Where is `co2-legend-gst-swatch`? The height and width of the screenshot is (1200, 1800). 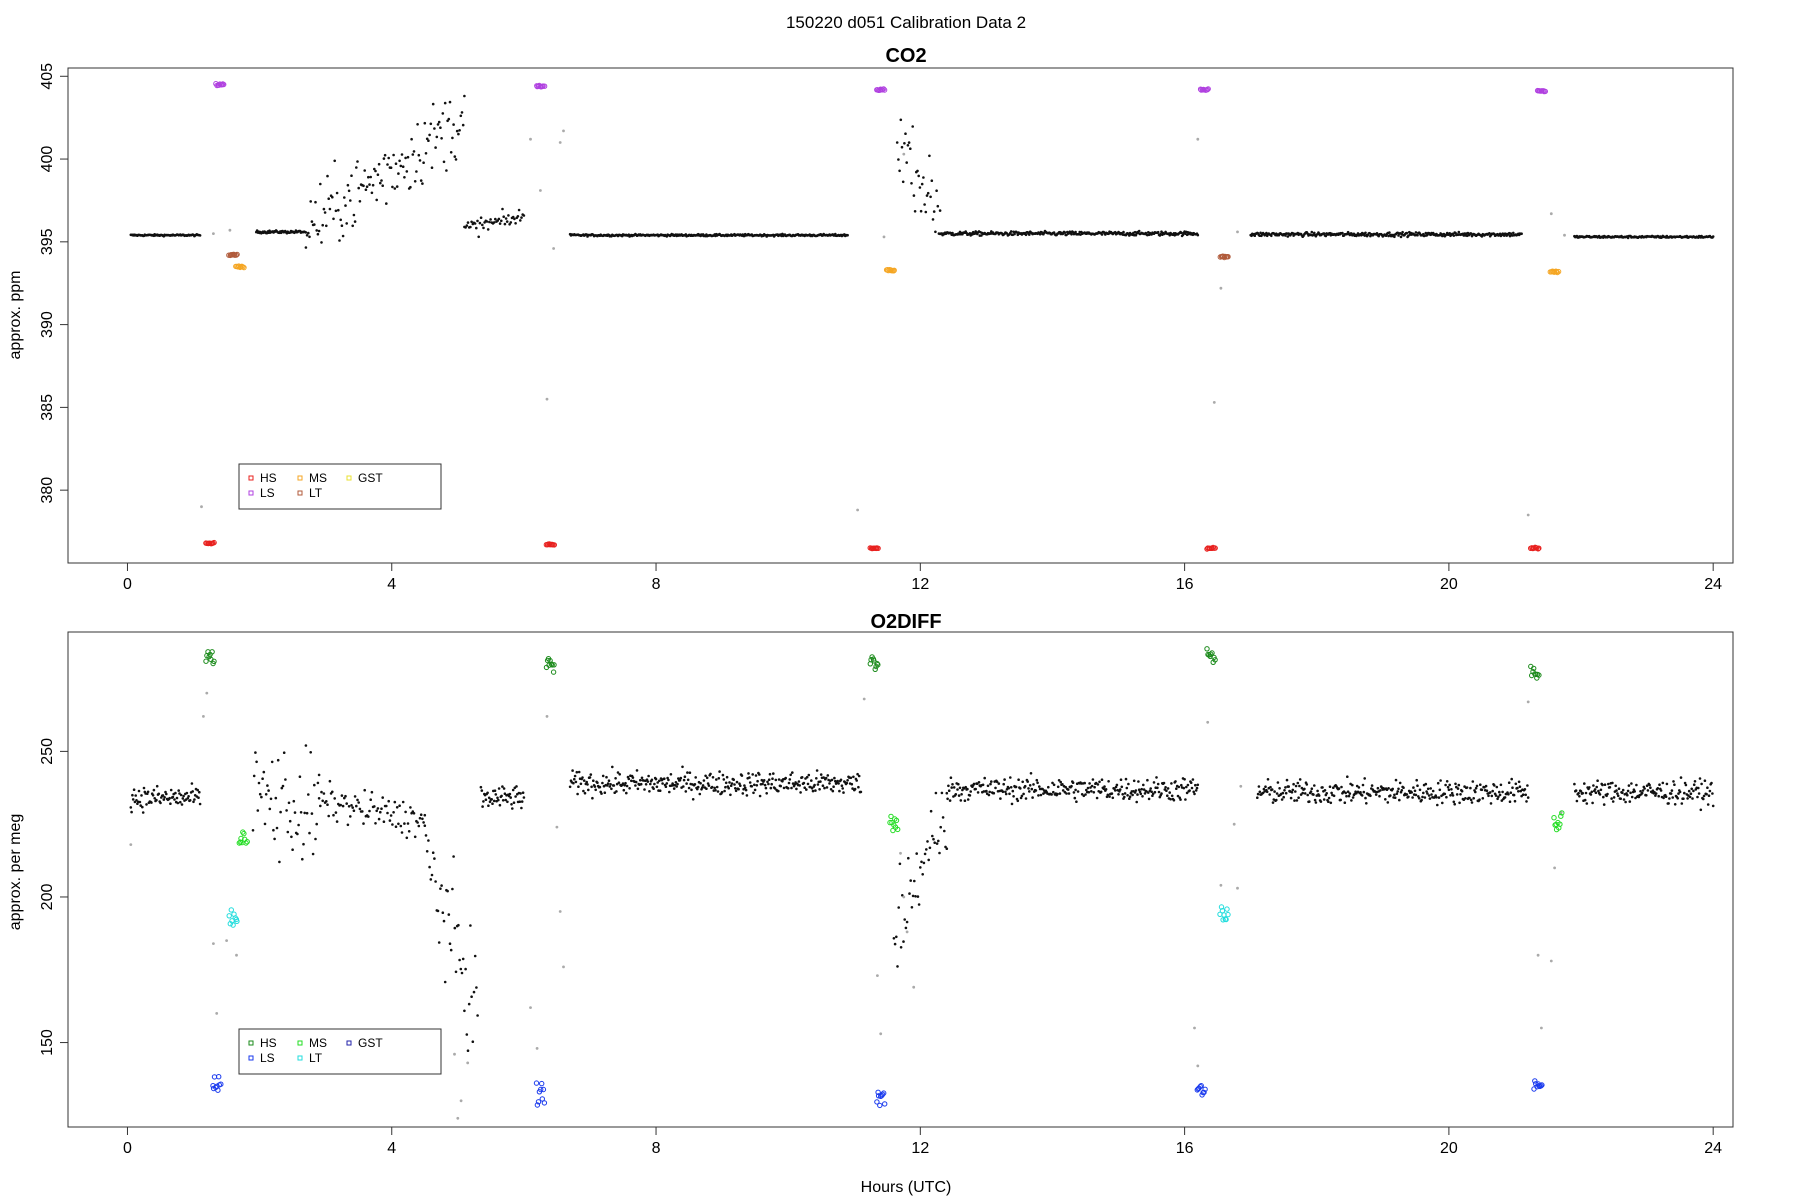 co2-legend-gst-swatch is located at coordinates (349, 478).